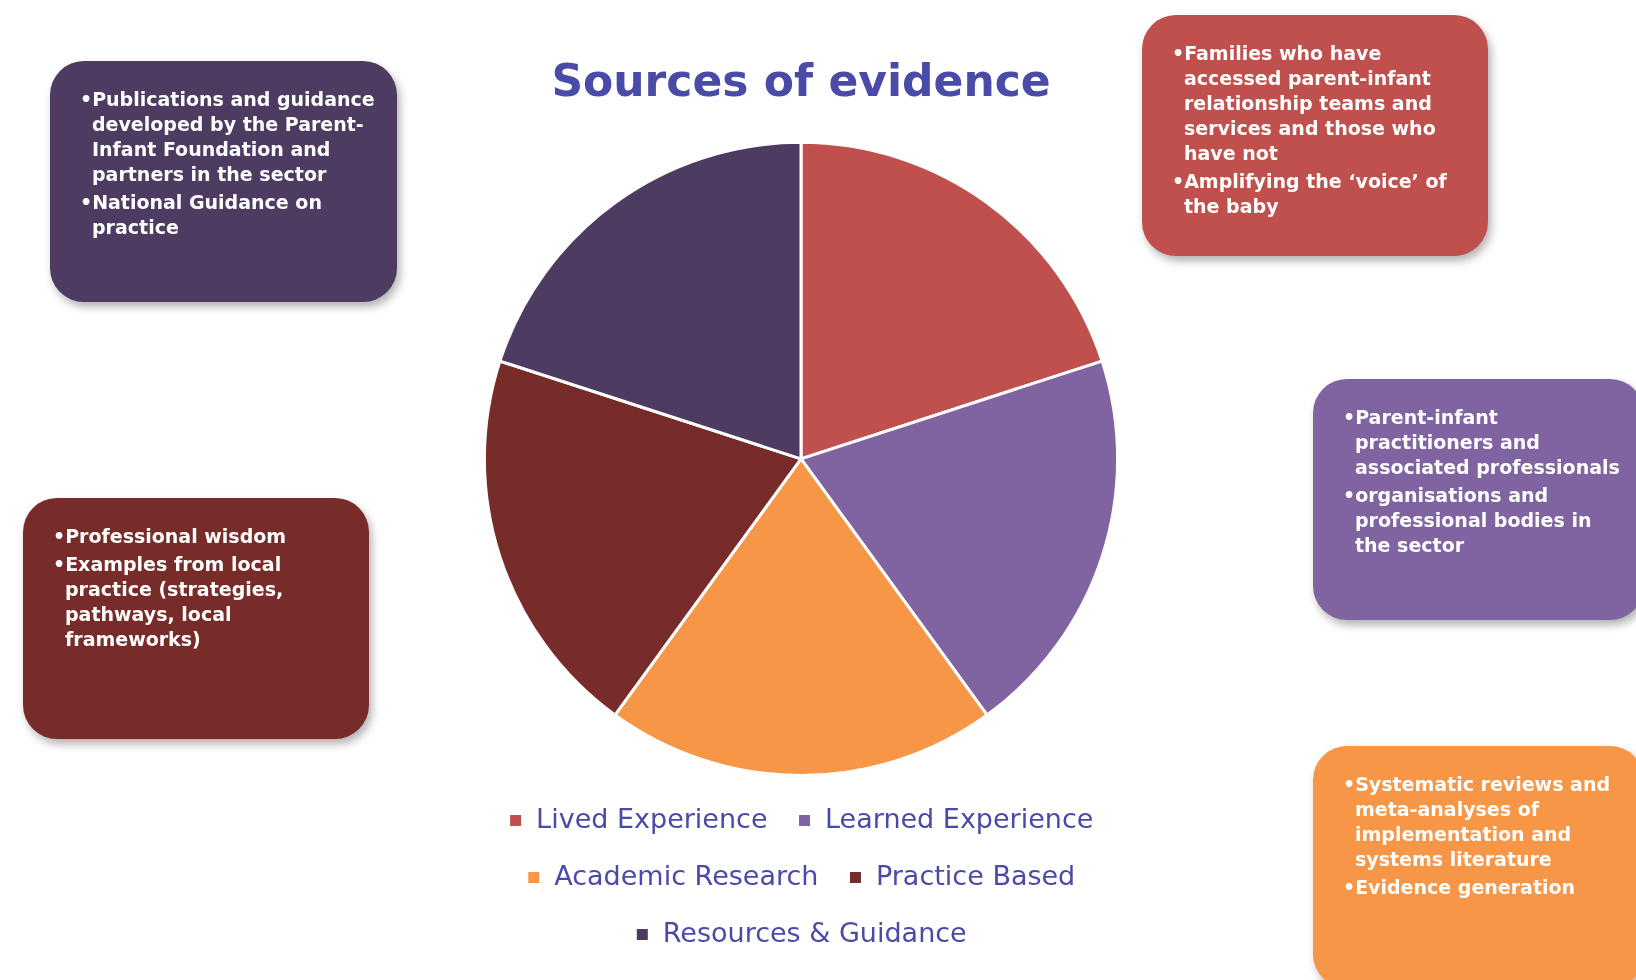 Image resolution: width=1636 pixels, height=980 pixels. What do you see at coordinates (959, 818) in the screenshot?
I see `legend-label: Learned Experience` at bounding box center [959, 818].